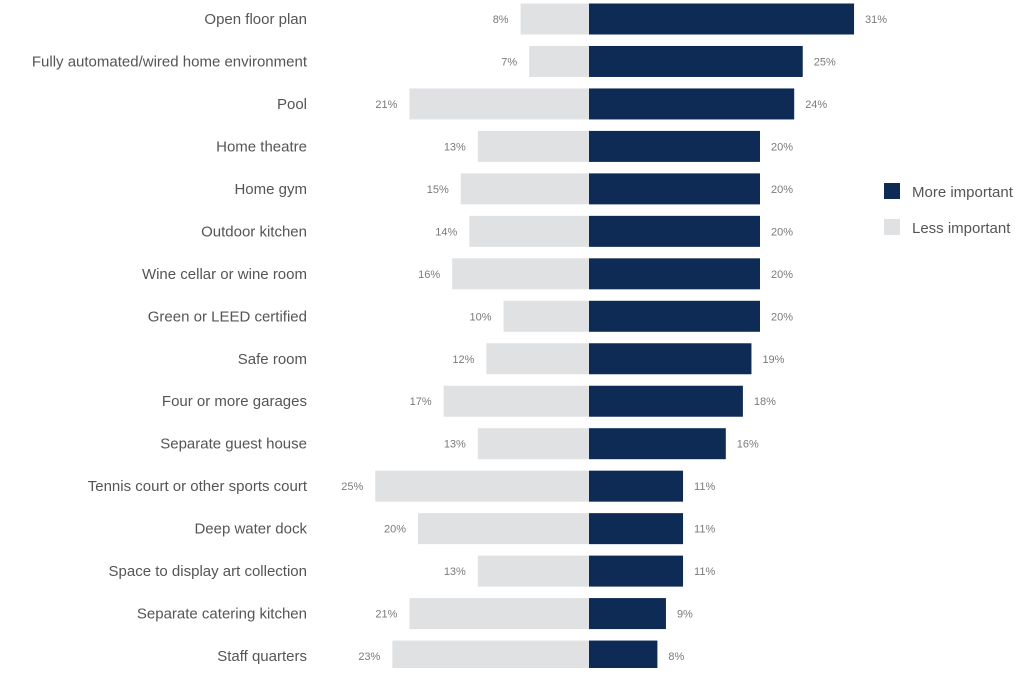 This screenshot has width=1030, height=673. I want to click on category-label: Home theatre, so click(261, 146).